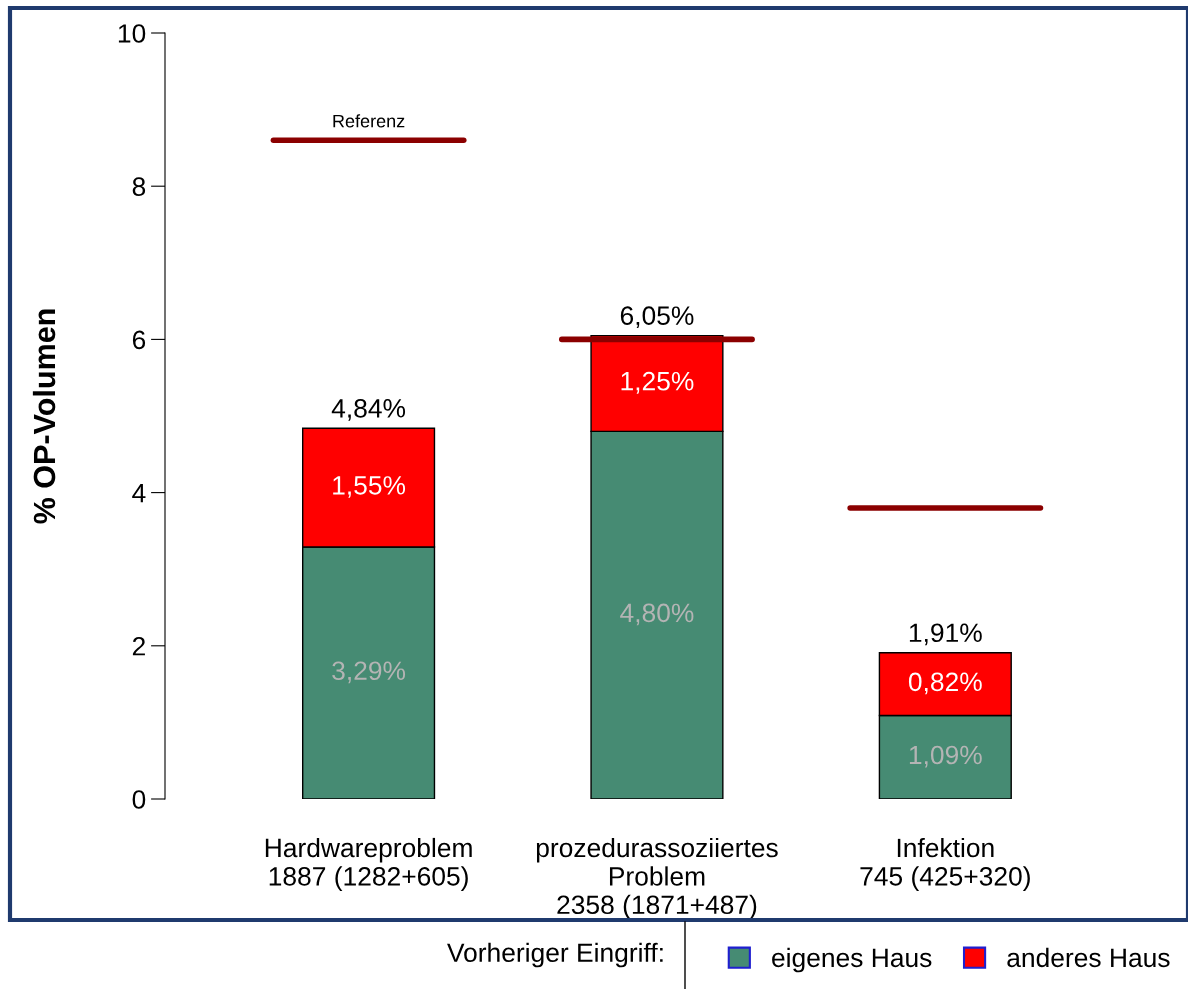 This screenshot has height=989, width=1188. Describe the element at coordinates (368, 864) in the screenshot. I see `x-tick-label: Hardwareproblem 1887 (1282+605)` at that location.